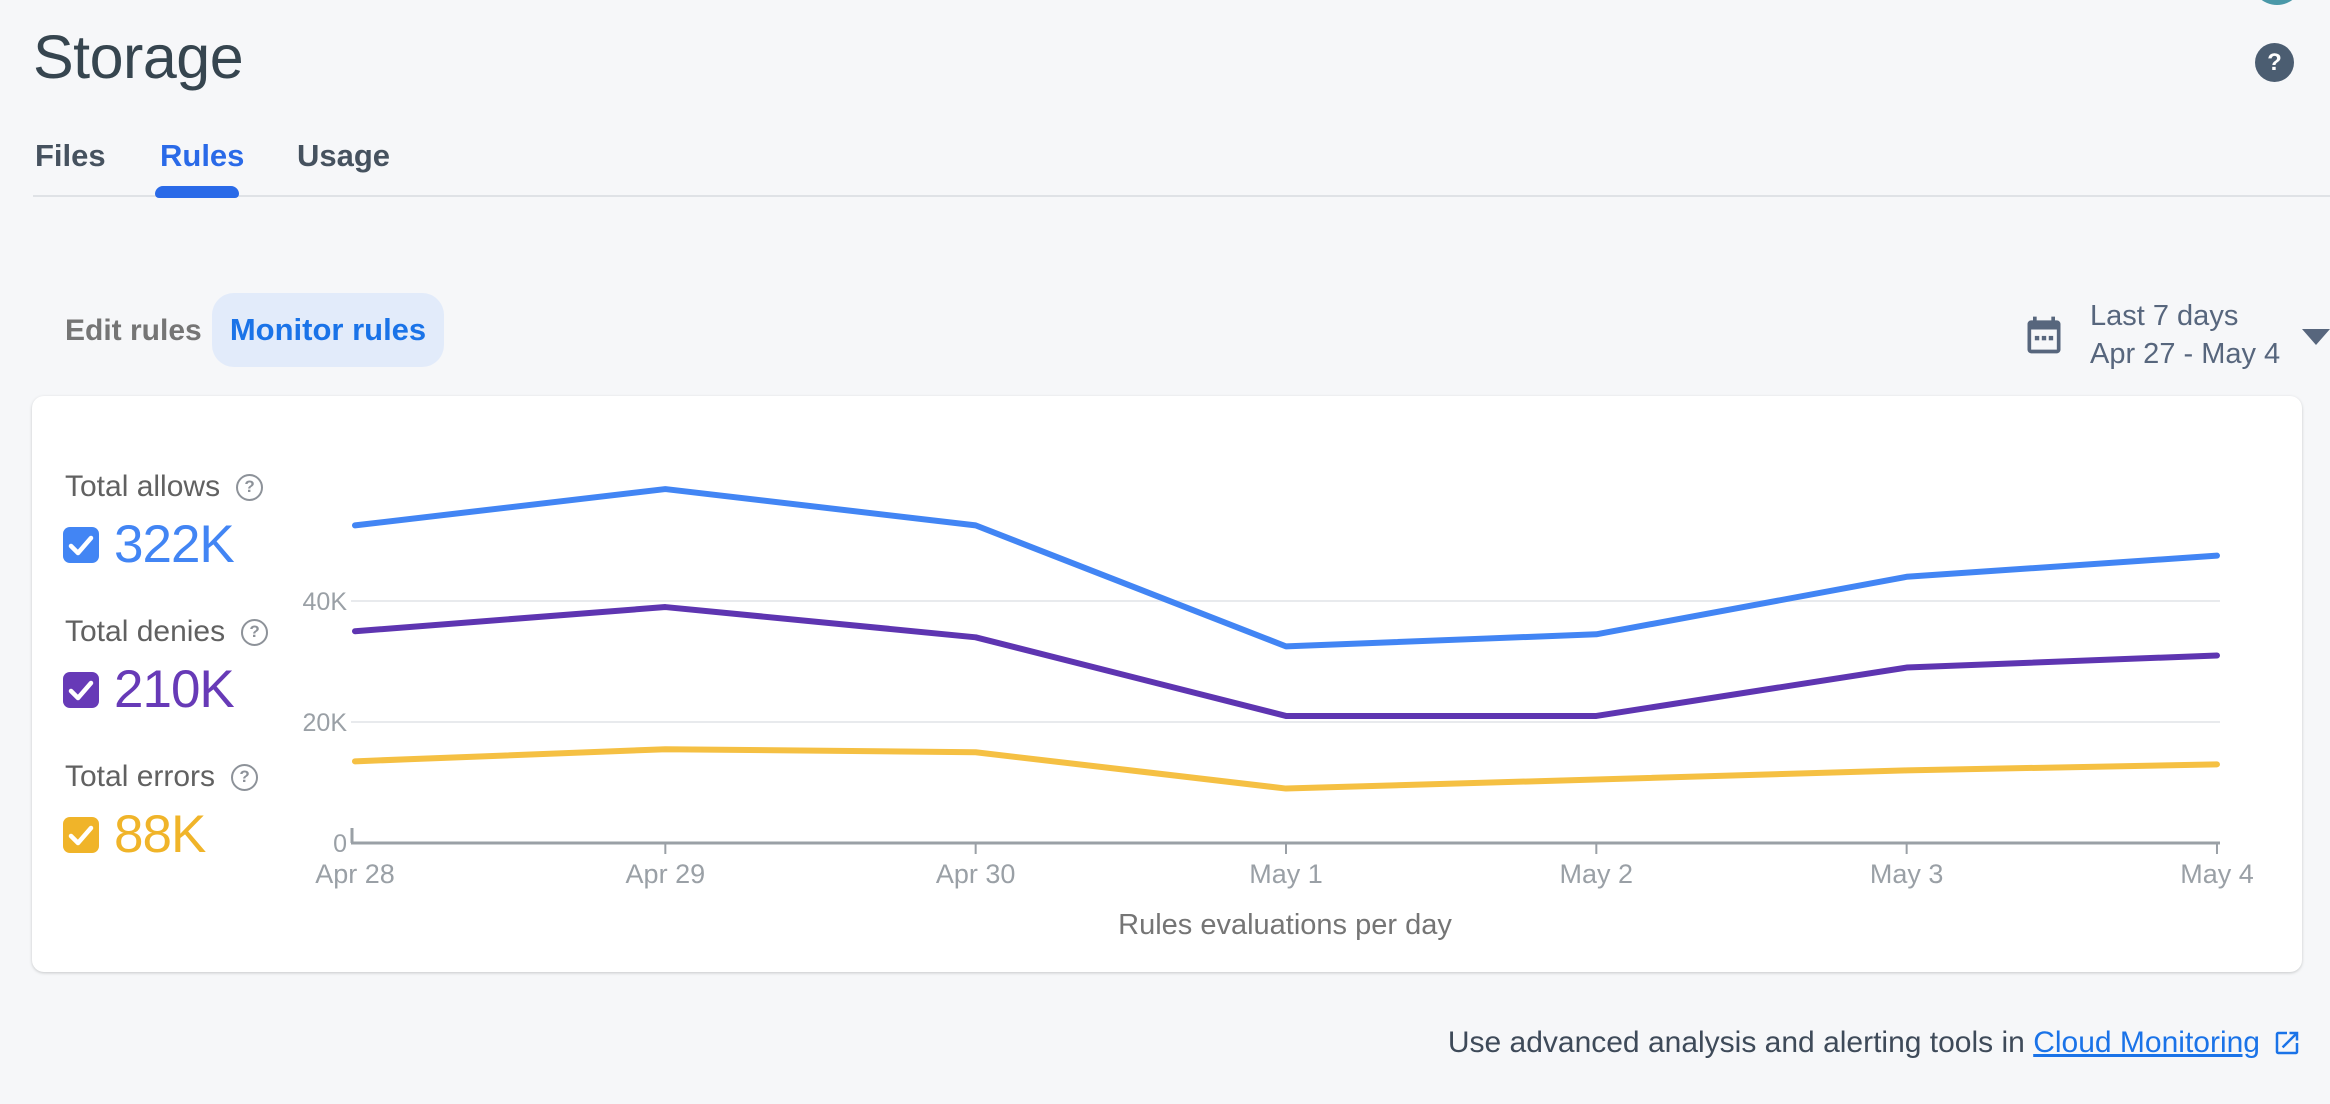 The image size is (2330, 1104). I want to click on svg-text: May 4, so click(2217, 874).